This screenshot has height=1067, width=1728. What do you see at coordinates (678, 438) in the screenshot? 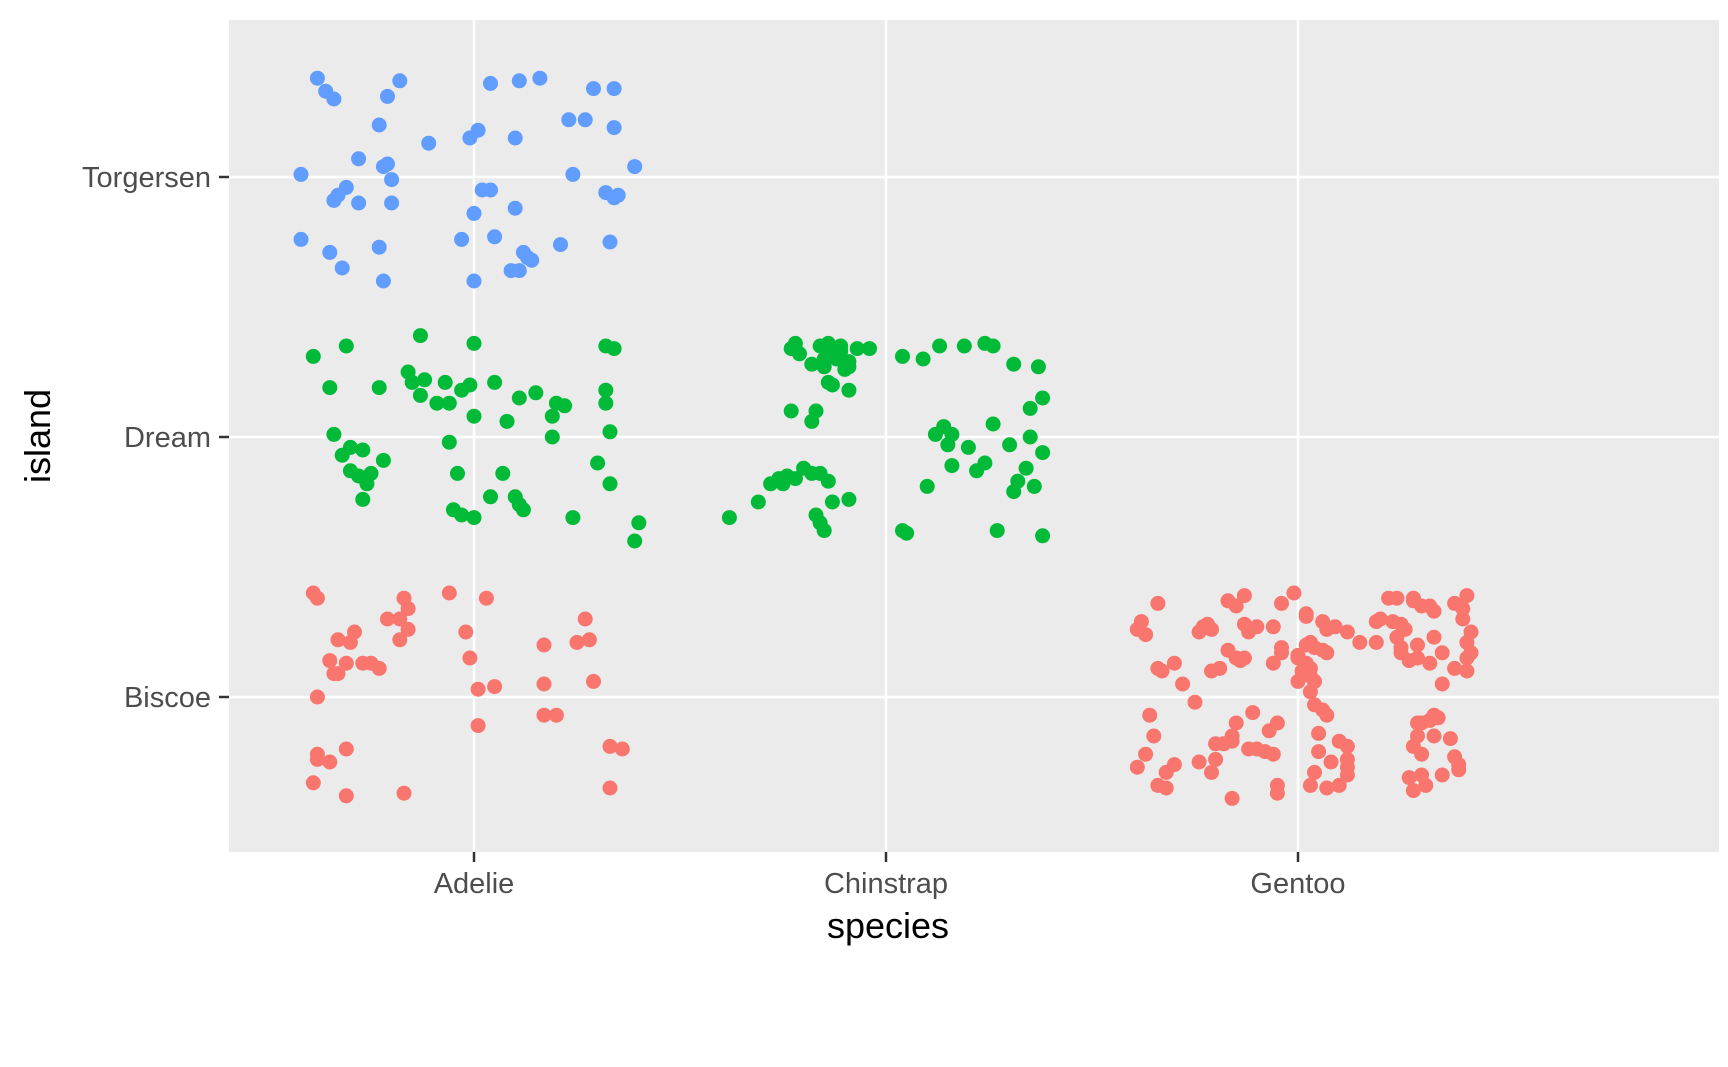
I see `series-dream` at bounding box center [678, 438].